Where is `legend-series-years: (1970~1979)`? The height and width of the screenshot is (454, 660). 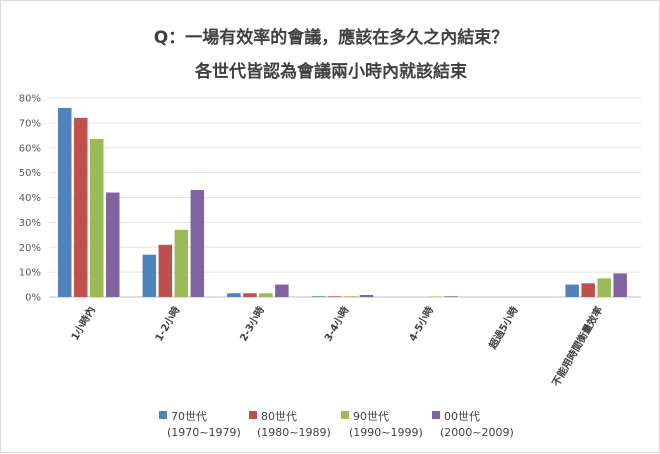
legend-series-years: (1970~1979) is located at coordinates (204, 432).